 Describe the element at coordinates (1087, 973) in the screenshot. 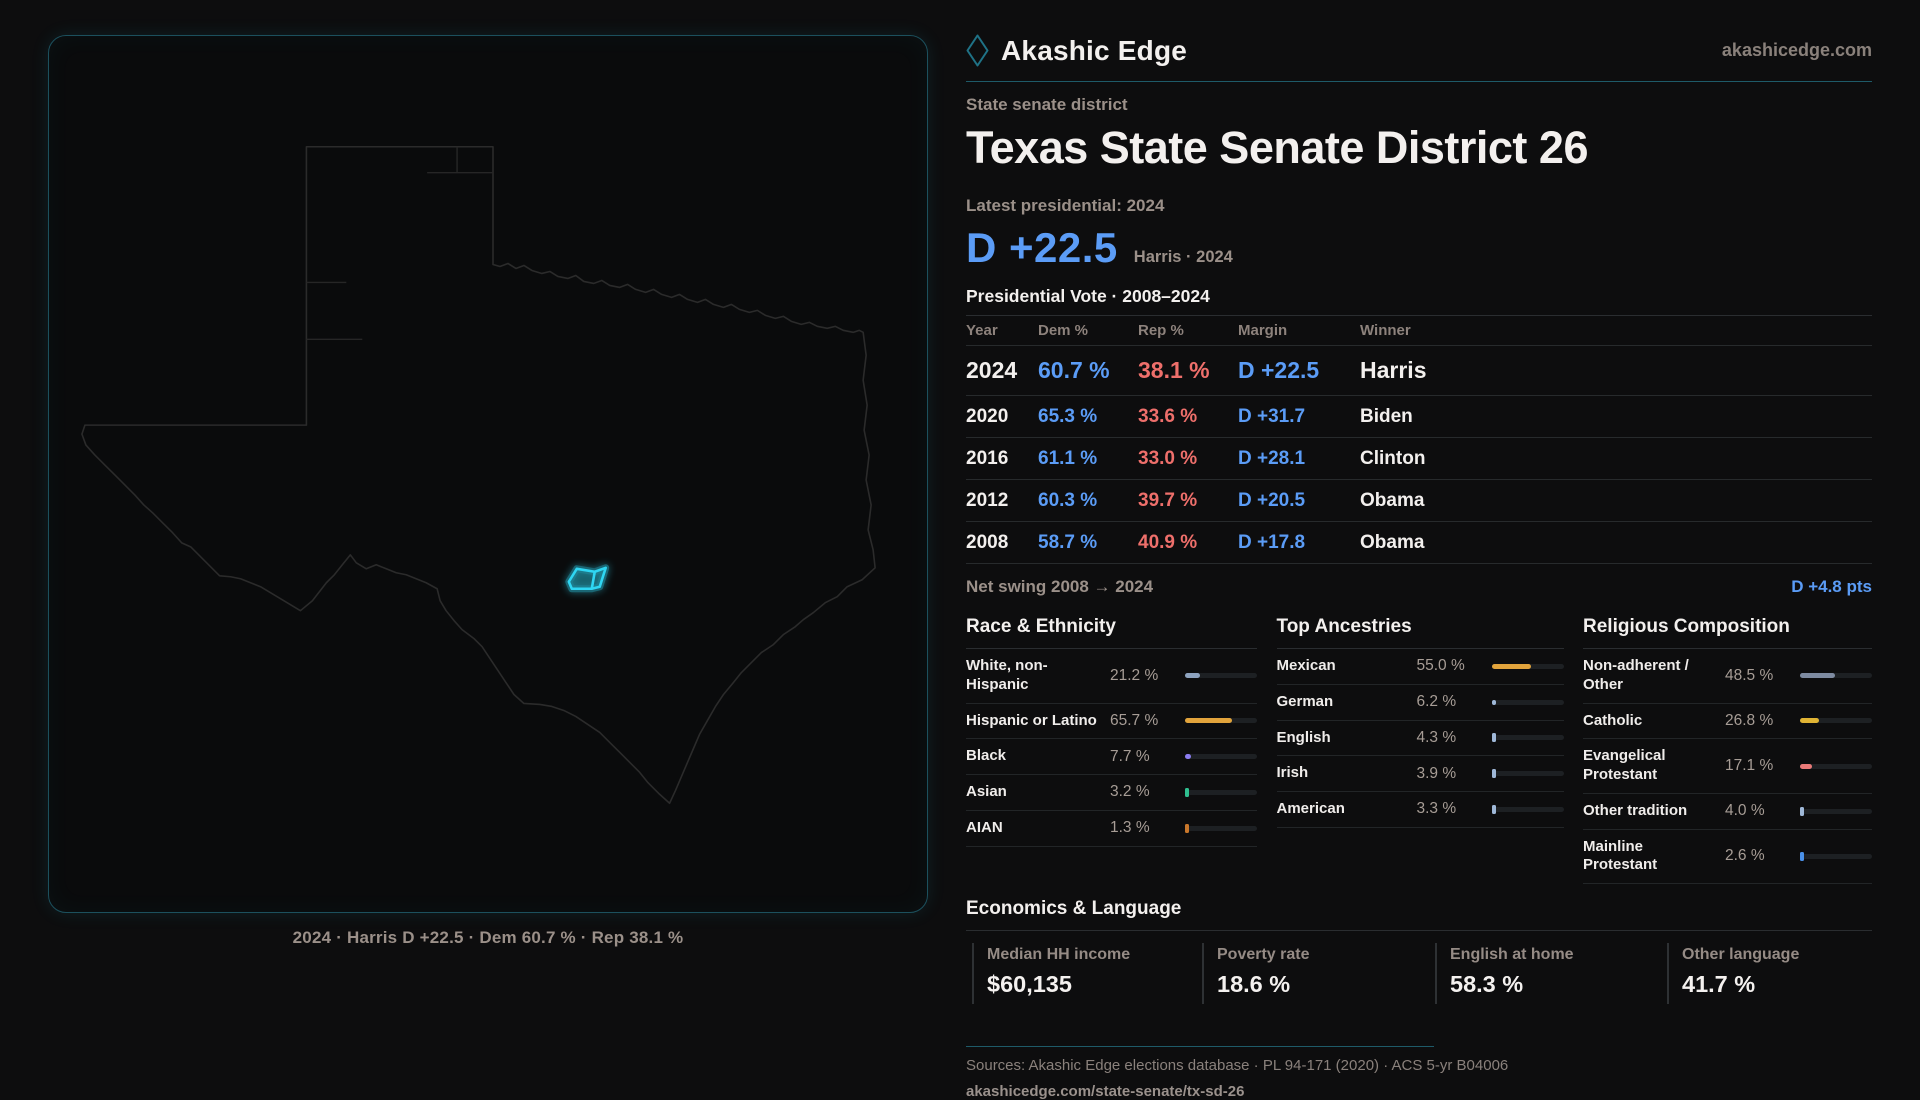

I see `stat-median-income: Median HH income $60,135` at that location.